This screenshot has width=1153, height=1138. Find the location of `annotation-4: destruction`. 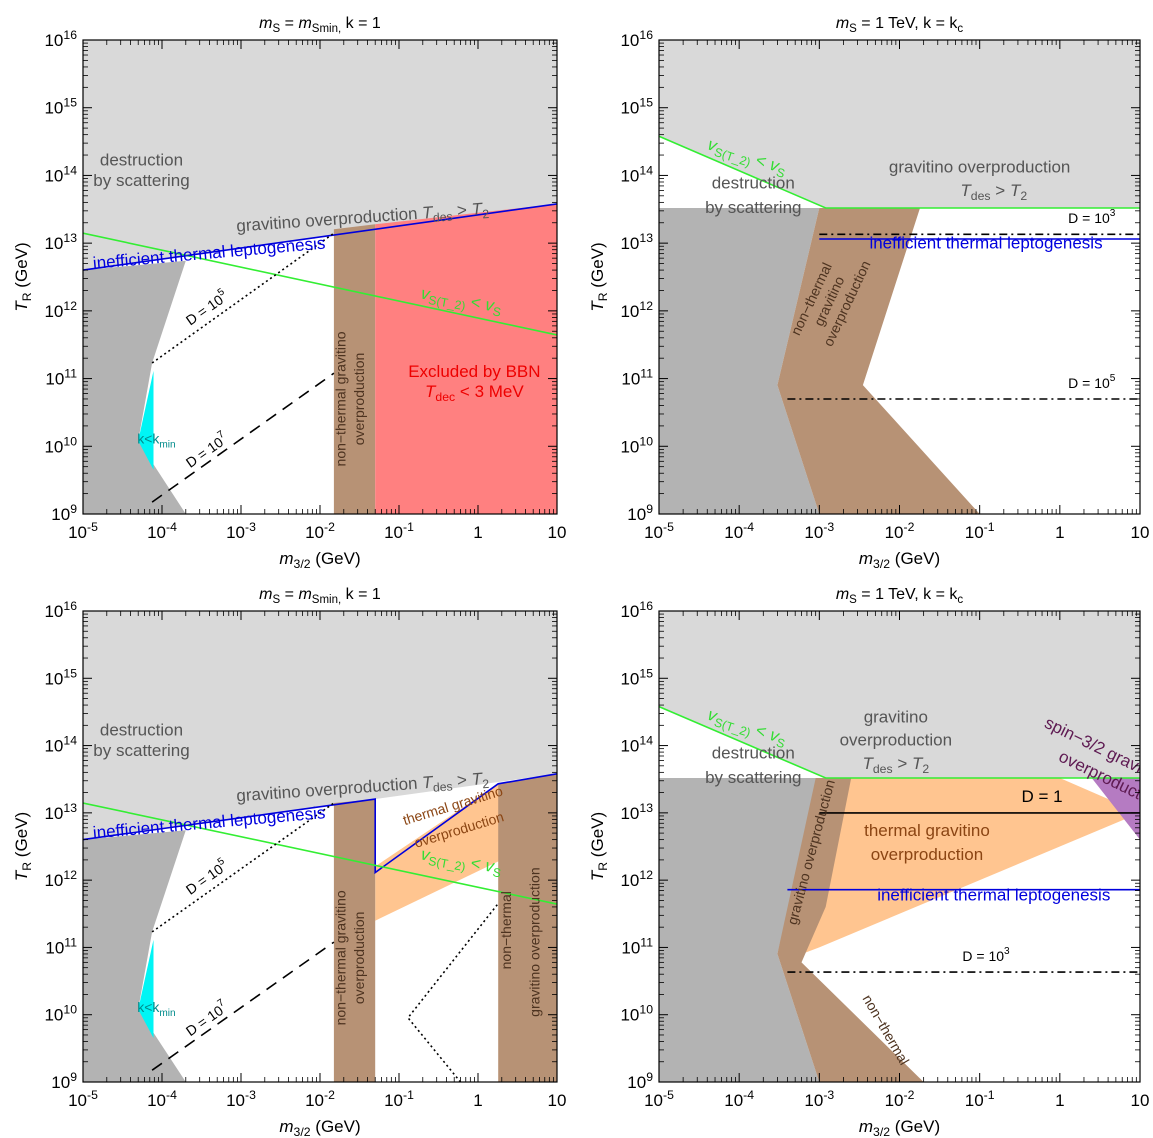

annotation-4: destruction is located at coordinates (753, 183).